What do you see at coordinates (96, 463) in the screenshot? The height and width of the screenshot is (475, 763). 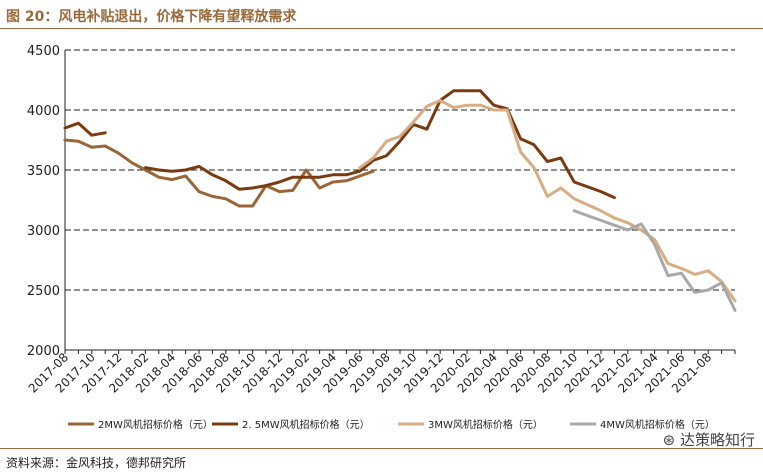 I see `source-note: 资料来源：金风科技，德邦研究所` at bounding box center [96, 463].